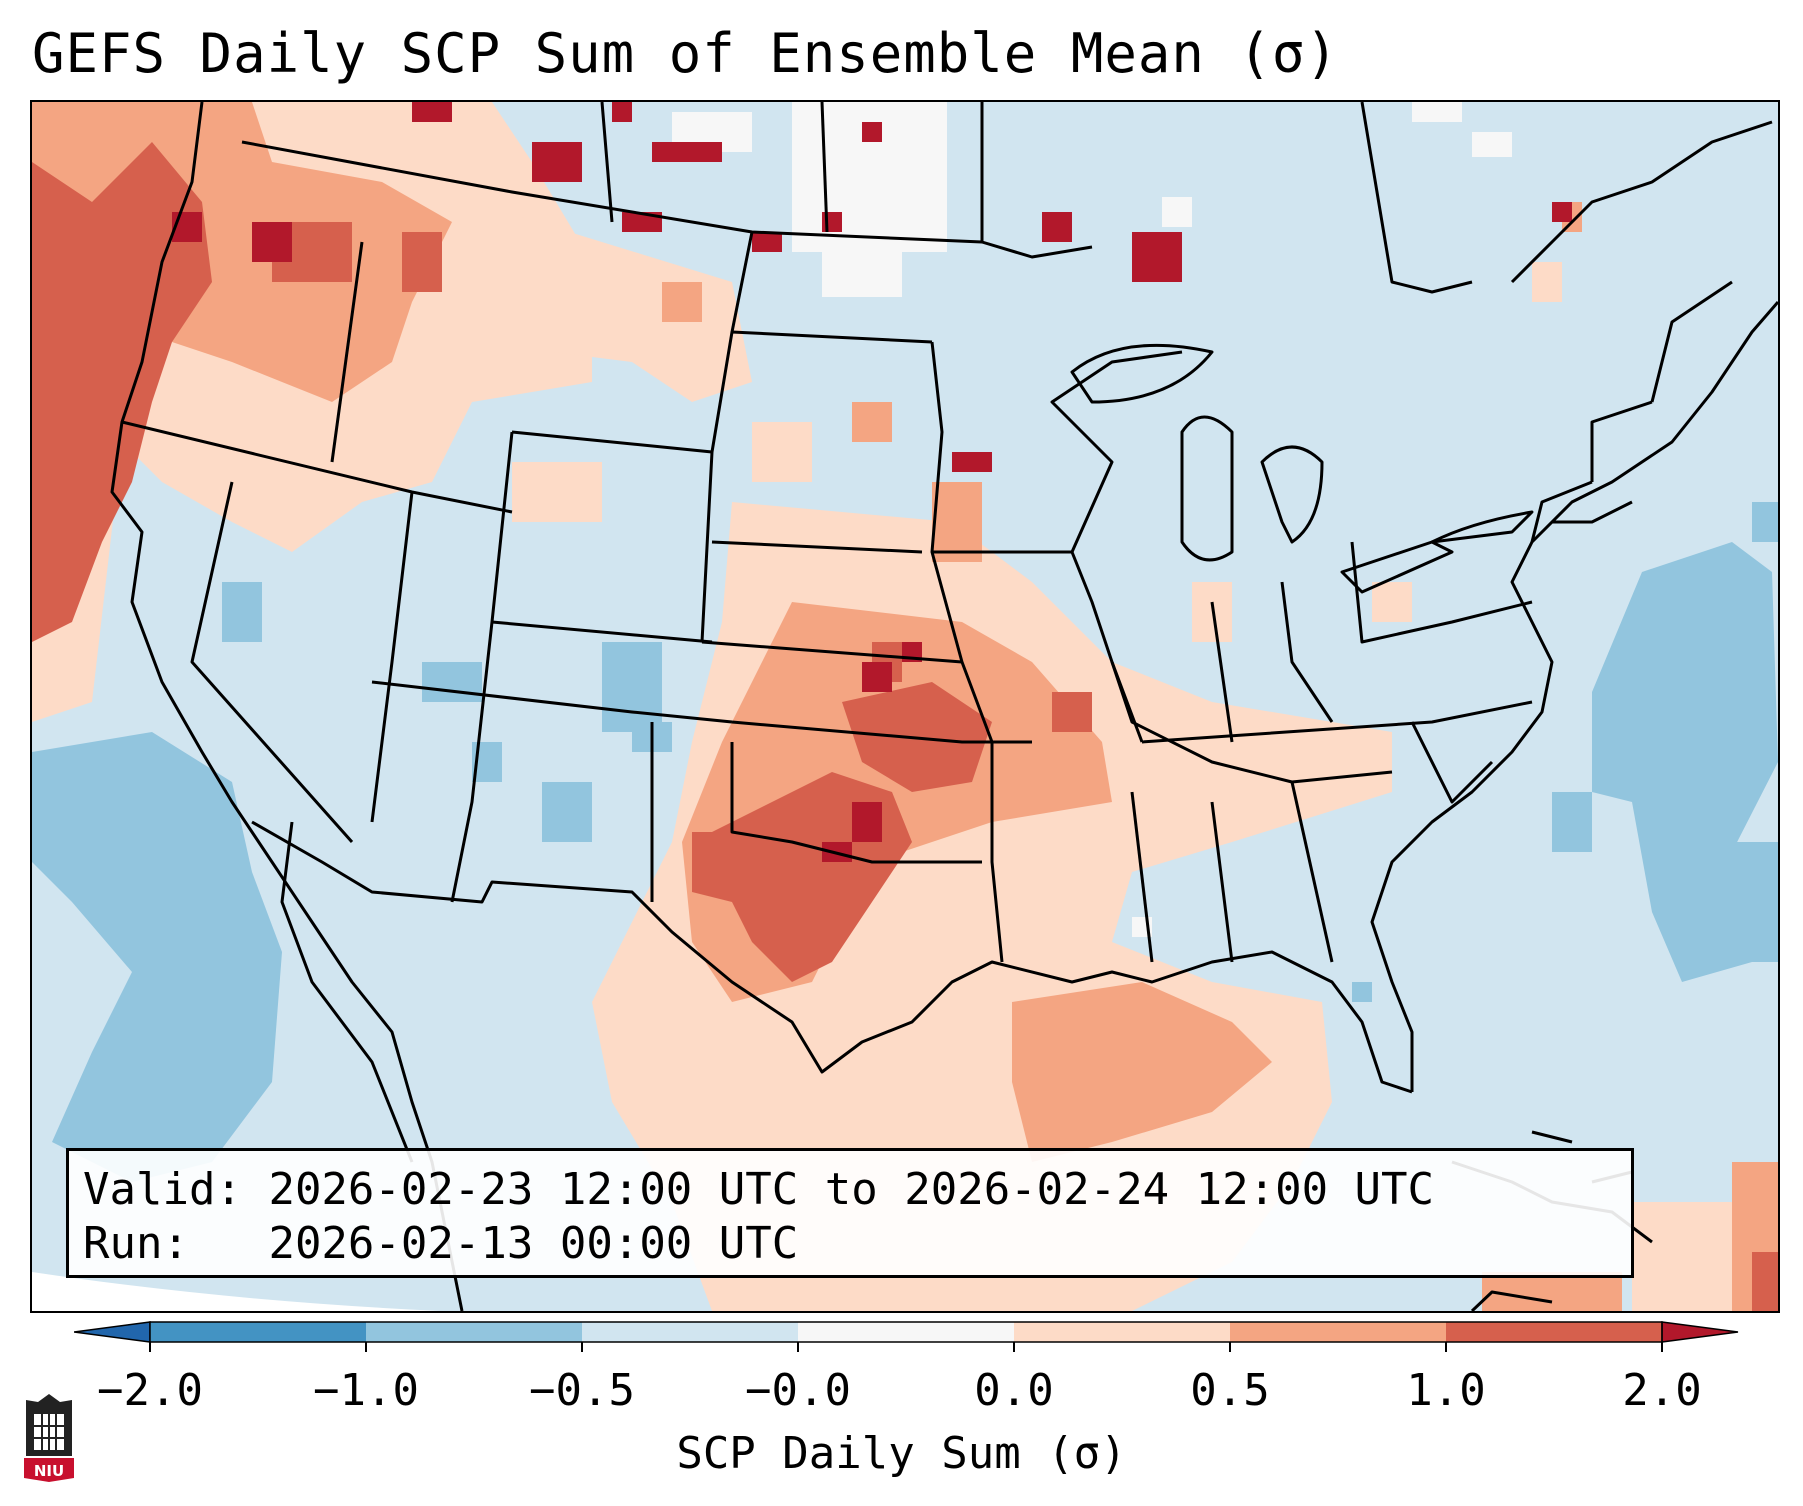 This screenshot has width=1803, height=1506. I want to click on colorbar-label: SCP Daily Sum (σ), so click(901, 1453).